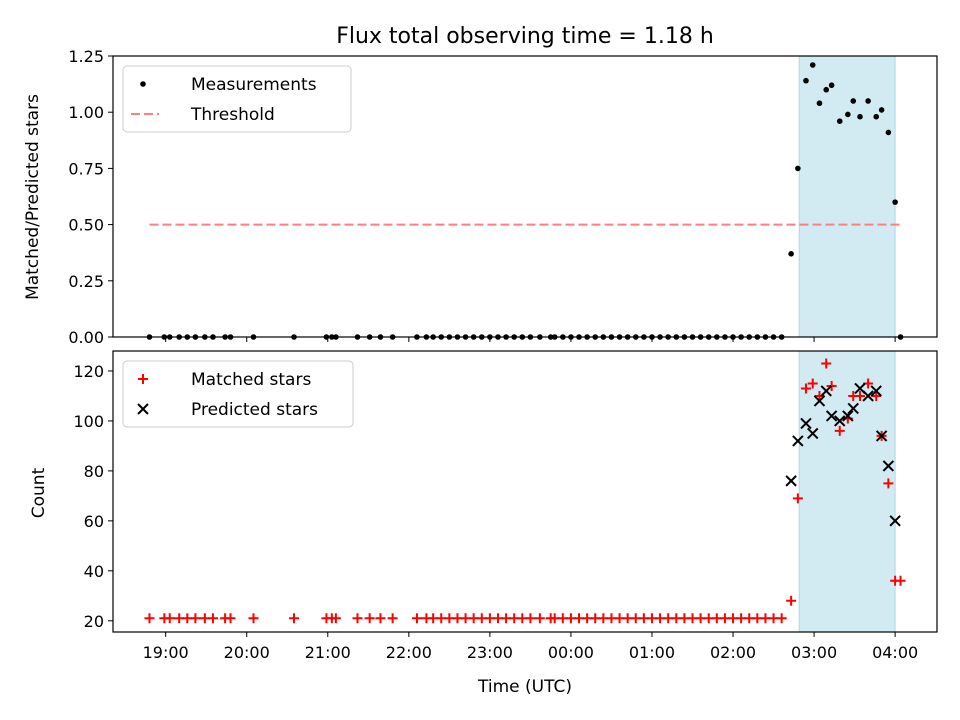 Image resolution: width=960 pixels, height=720 pixels. What do you see at coordinates (94, 621) in the screenshot?
I see `y-tick-label: 20` at bounding box center [94, 621].